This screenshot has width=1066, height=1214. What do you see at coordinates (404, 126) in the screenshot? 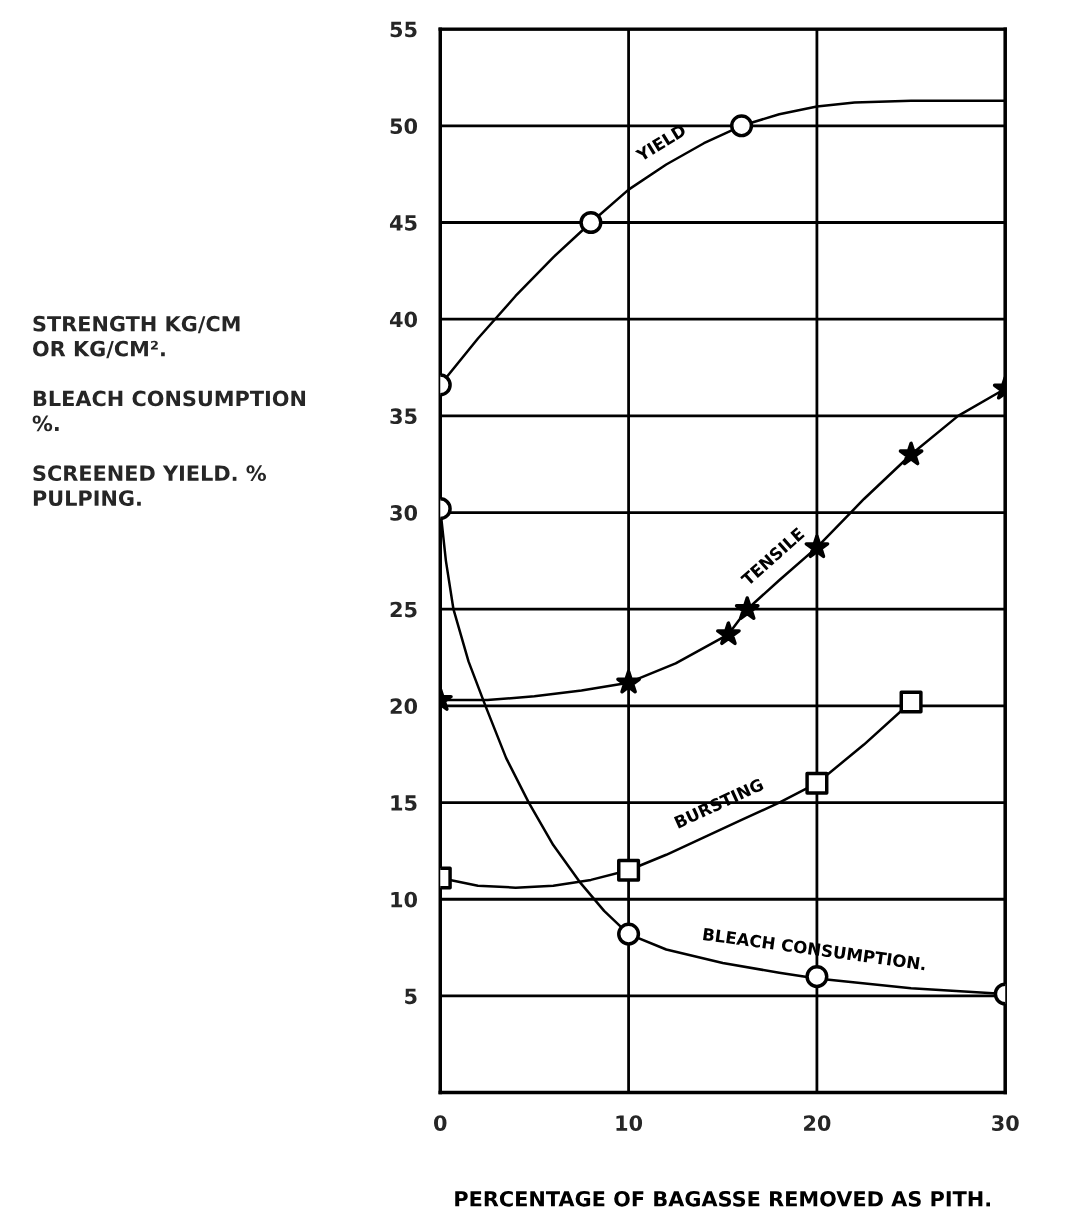
I see `y-tick-label: 50` at bounding box center [404, 126].